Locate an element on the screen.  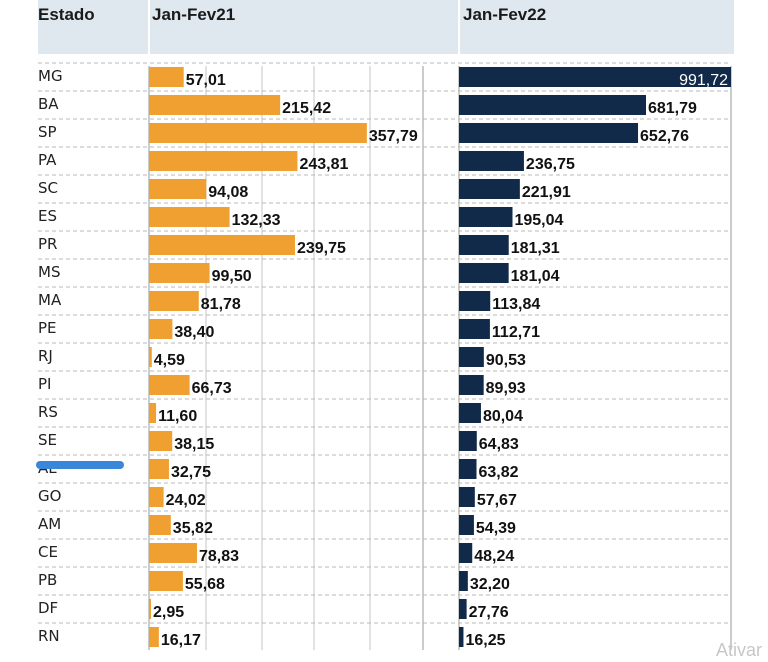
state-label: SP is located at coordinates (47, 132).